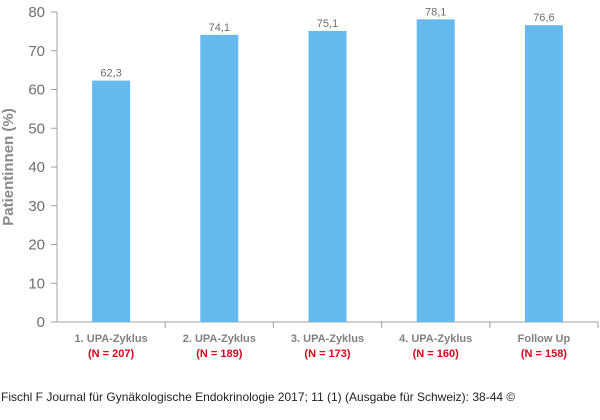 This screenshot has width=600, height=420. What do you see at coordinates (219, 339) in the screenshot?
I see `x-tick-label: 2. UPA-Zyklus` at bounding box center [219, 339].